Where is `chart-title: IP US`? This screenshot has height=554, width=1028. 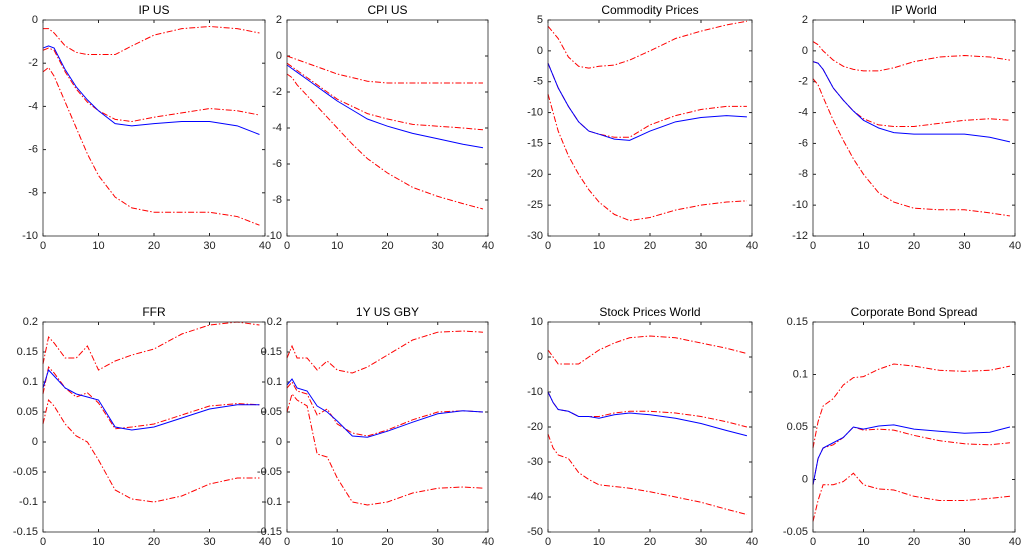
chart-title: IP US is located at coordinates (153, 10).